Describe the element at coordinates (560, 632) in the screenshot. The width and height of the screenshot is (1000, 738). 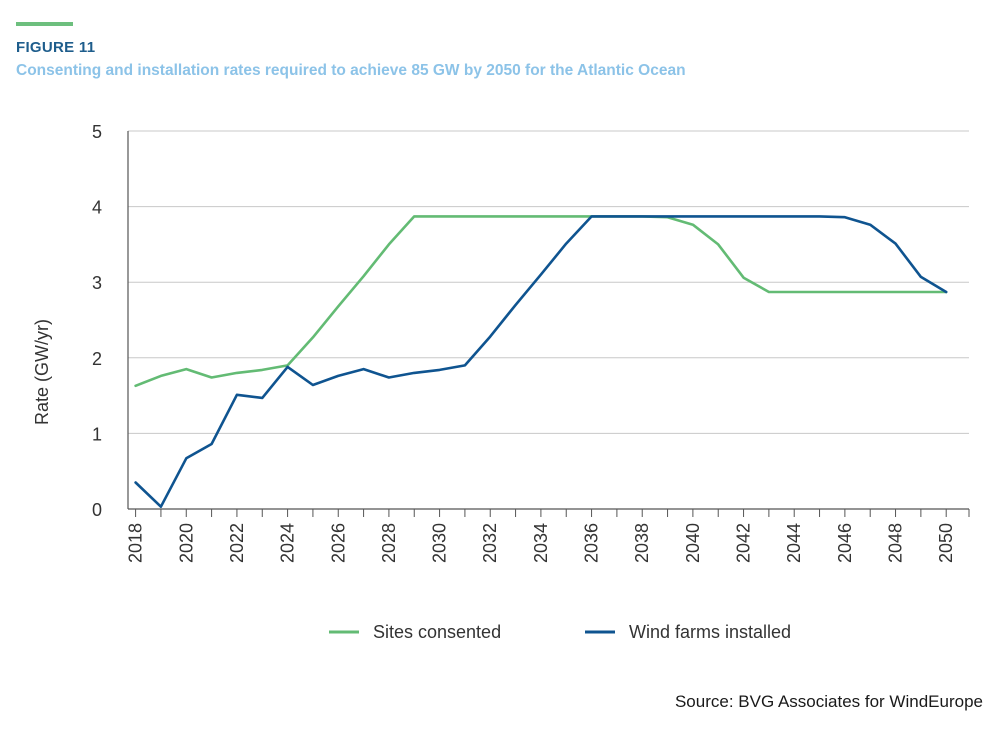
I see `legend: Sites consented Wind farms installed` at that location.